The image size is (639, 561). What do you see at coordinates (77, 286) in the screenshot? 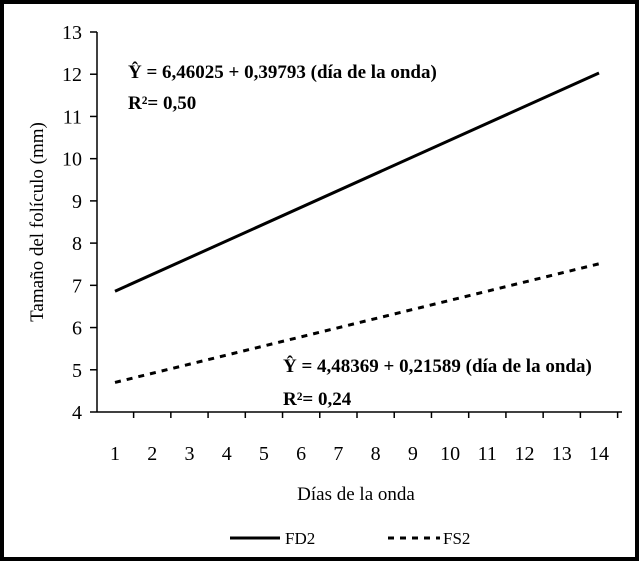
I see `y-tick-label: 7` at bounding box center [77, 286].